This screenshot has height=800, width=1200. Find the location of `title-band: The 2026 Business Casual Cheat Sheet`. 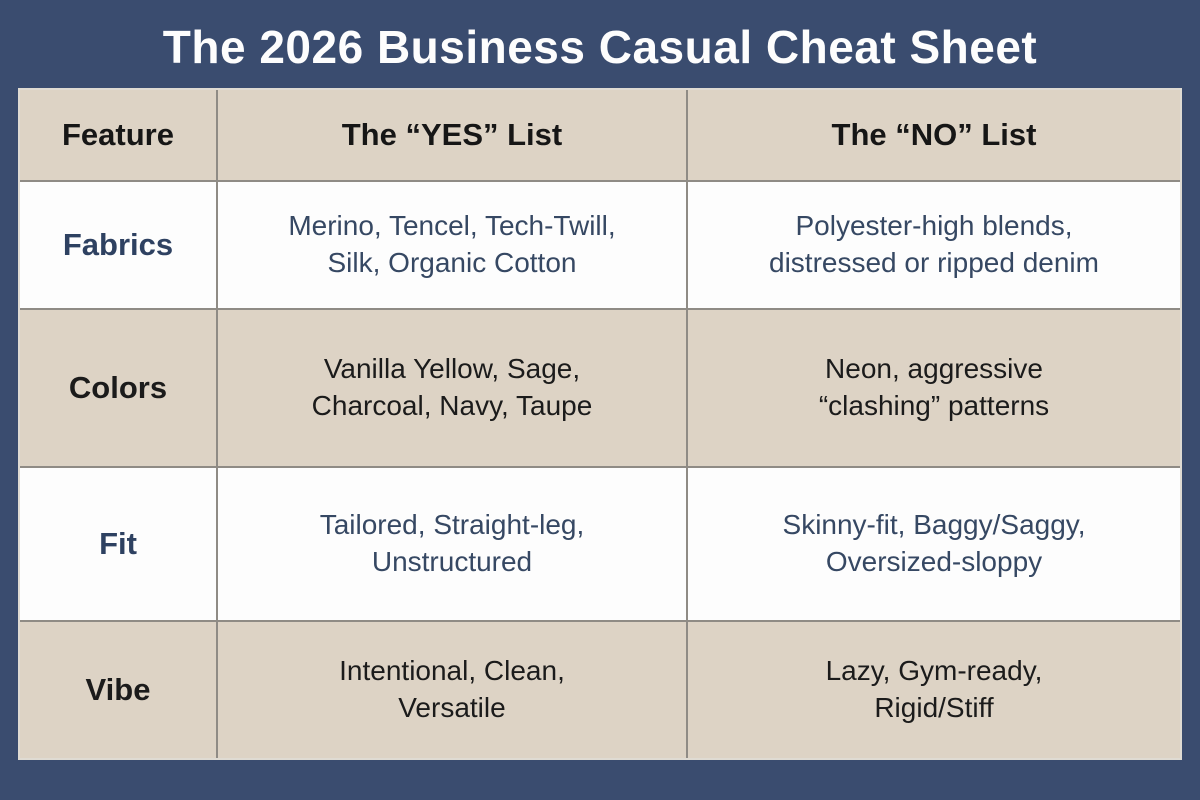

title-band: The 2026 Business Casual Cheat Sheet is located at coordinates (600, 44).